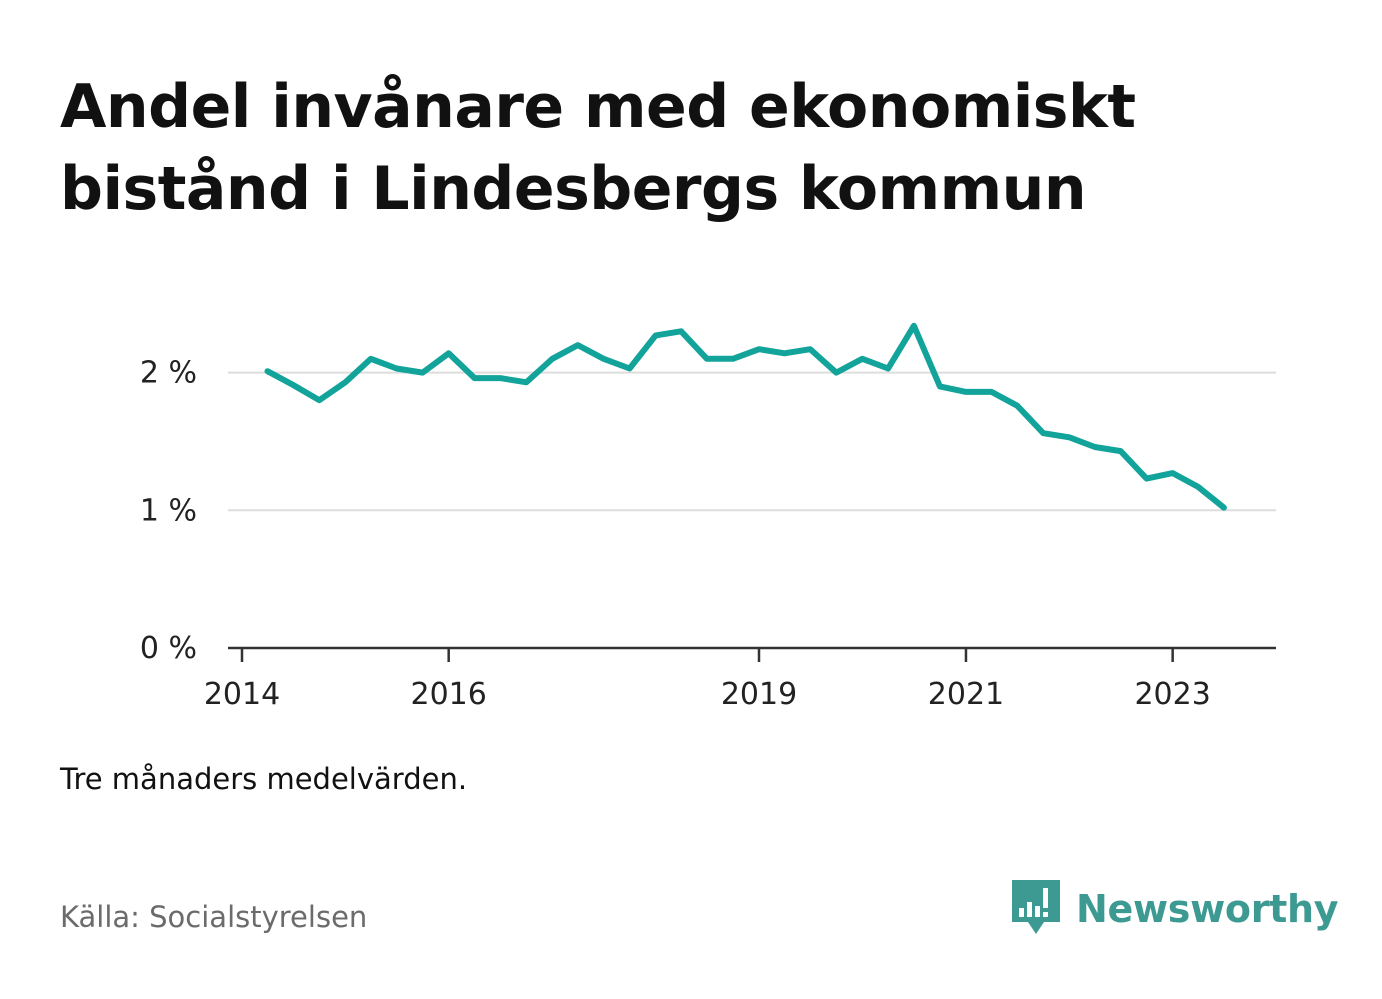 The height and width of the screenshot is (999, 1382). I want to click on x-tick-label: 2016, so click(449, 694).